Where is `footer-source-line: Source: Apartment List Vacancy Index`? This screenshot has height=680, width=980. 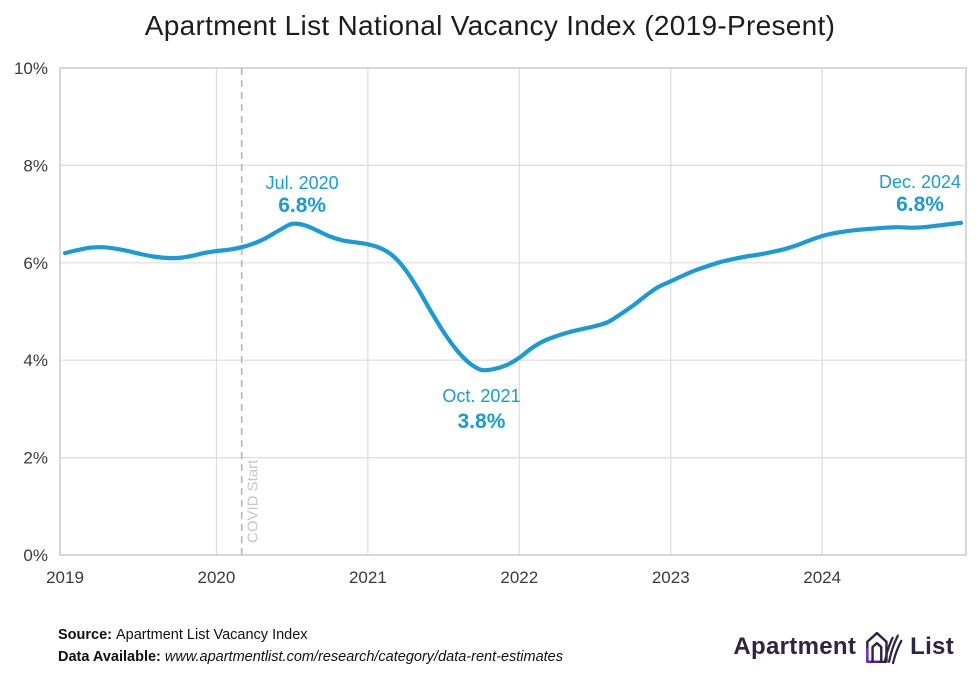 footer-source-line: Source: Apartment List Vacancy Index is located at coordinates (310, 636).